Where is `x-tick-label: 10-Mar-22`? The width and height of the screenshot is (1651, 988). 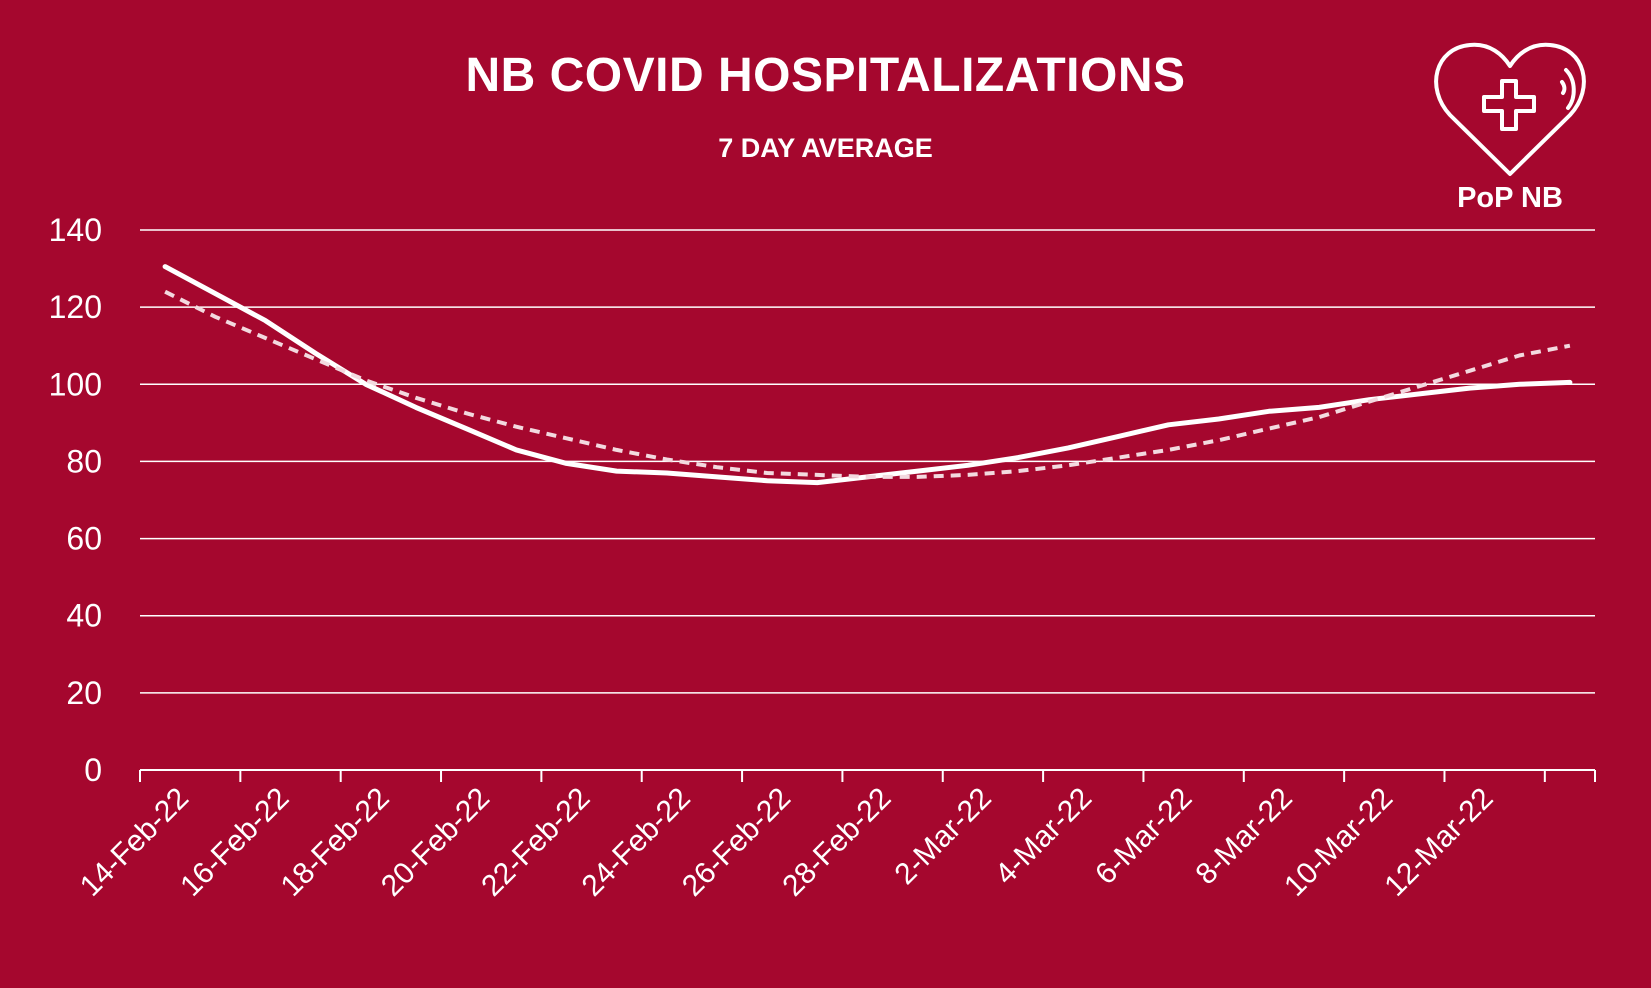
x-tick-label: 10-Mar-22 is located at coordinates (1338, 842).